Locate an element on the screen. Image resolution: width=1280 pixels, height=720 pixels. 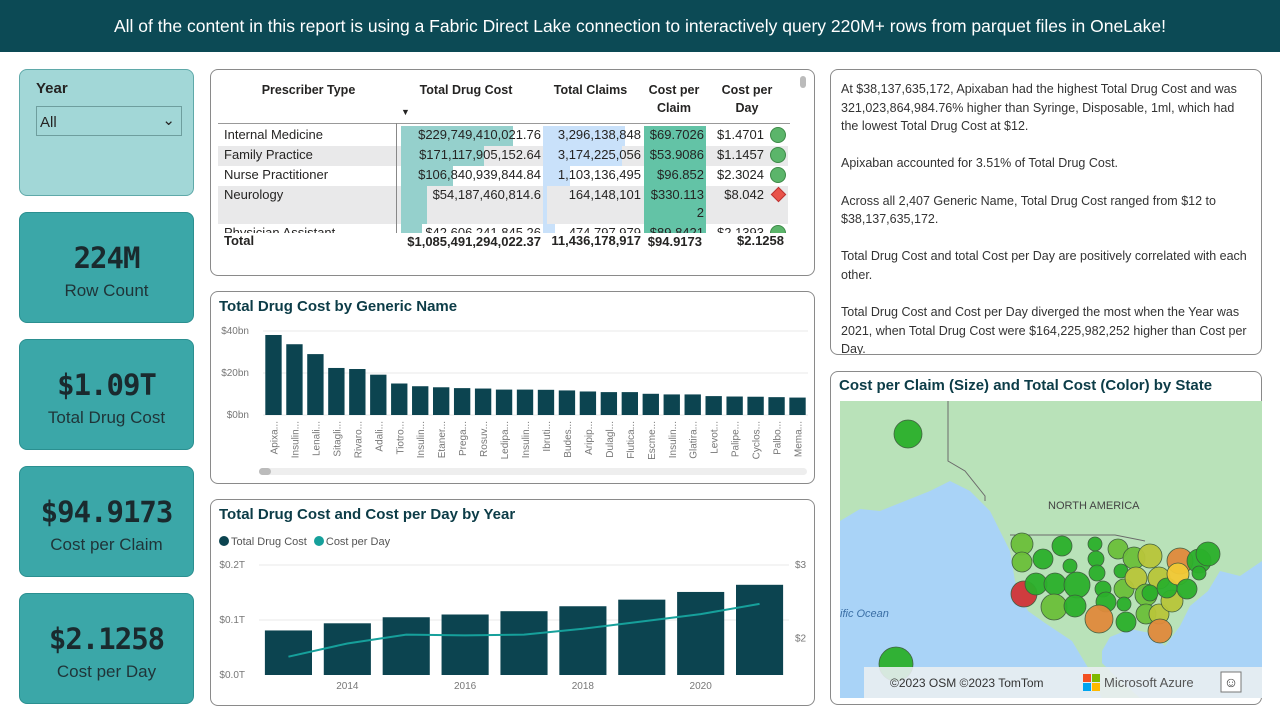
x-tick-label: 2014 is located at coordinates (347, 686).